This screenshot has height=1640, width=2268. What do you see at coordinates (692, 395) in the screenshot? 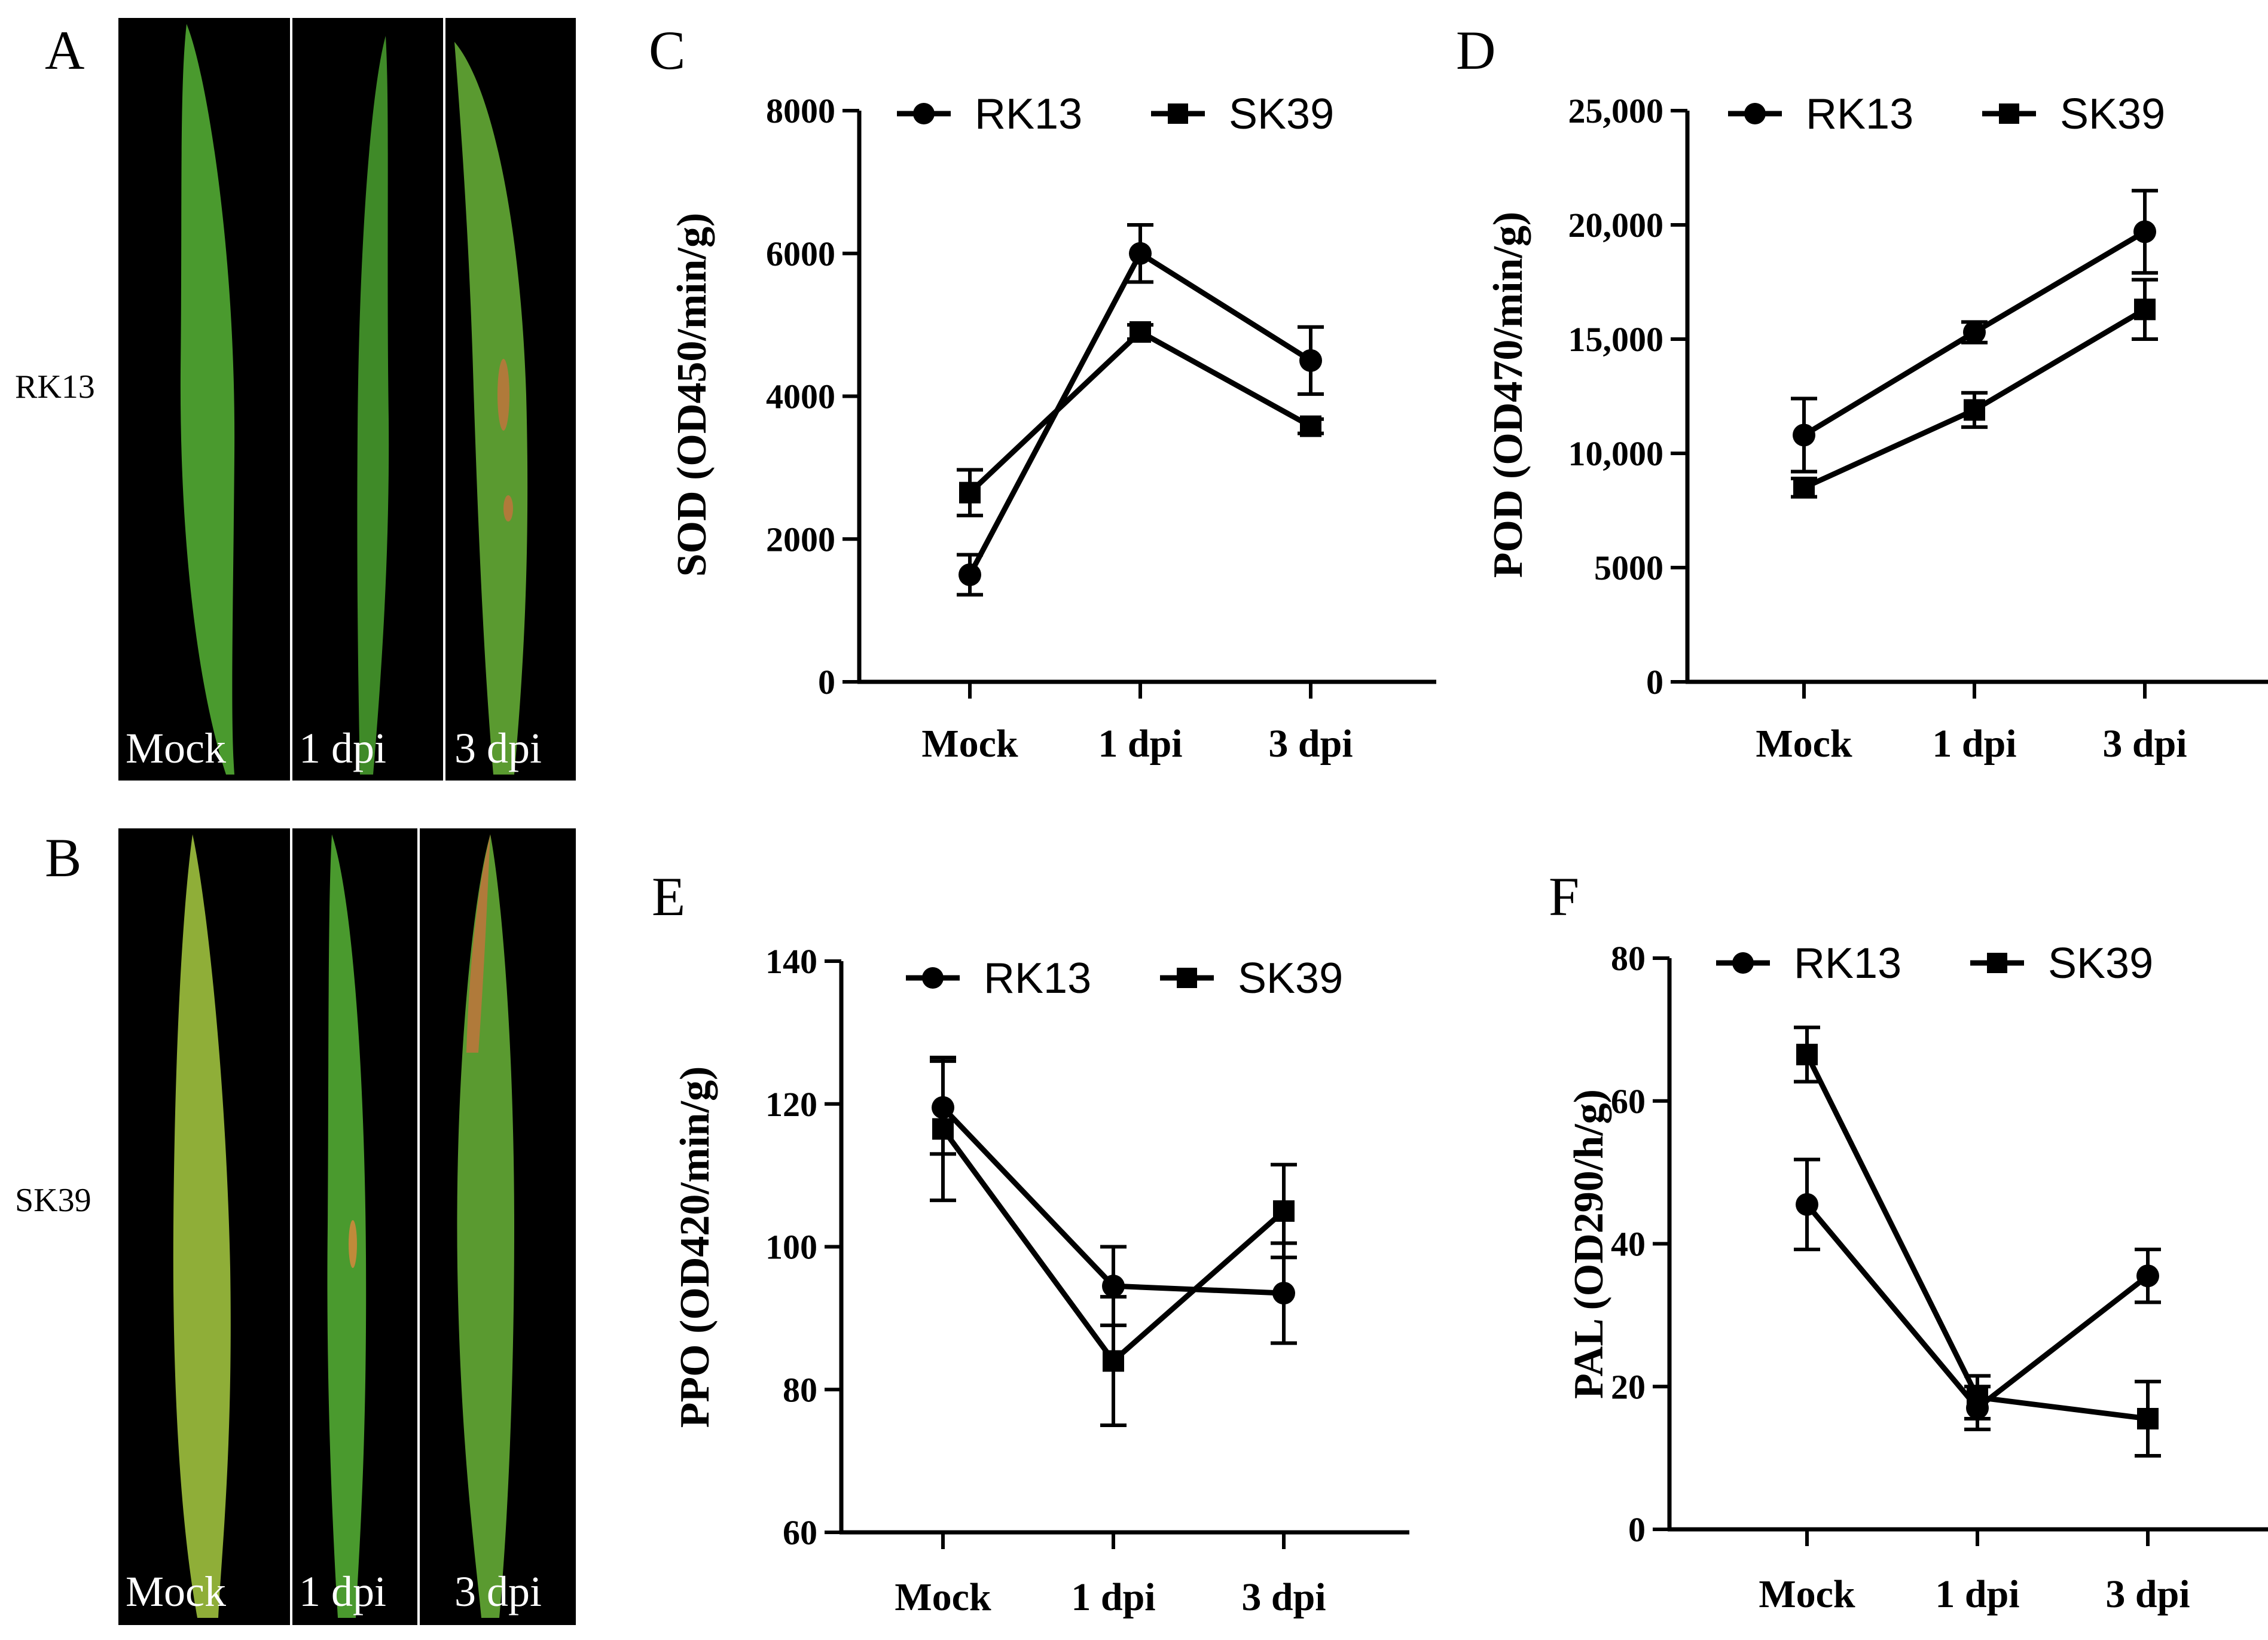
I see `y-axis-title-c: SOD (OD450/min/g)` at bounding box center [692, 395].